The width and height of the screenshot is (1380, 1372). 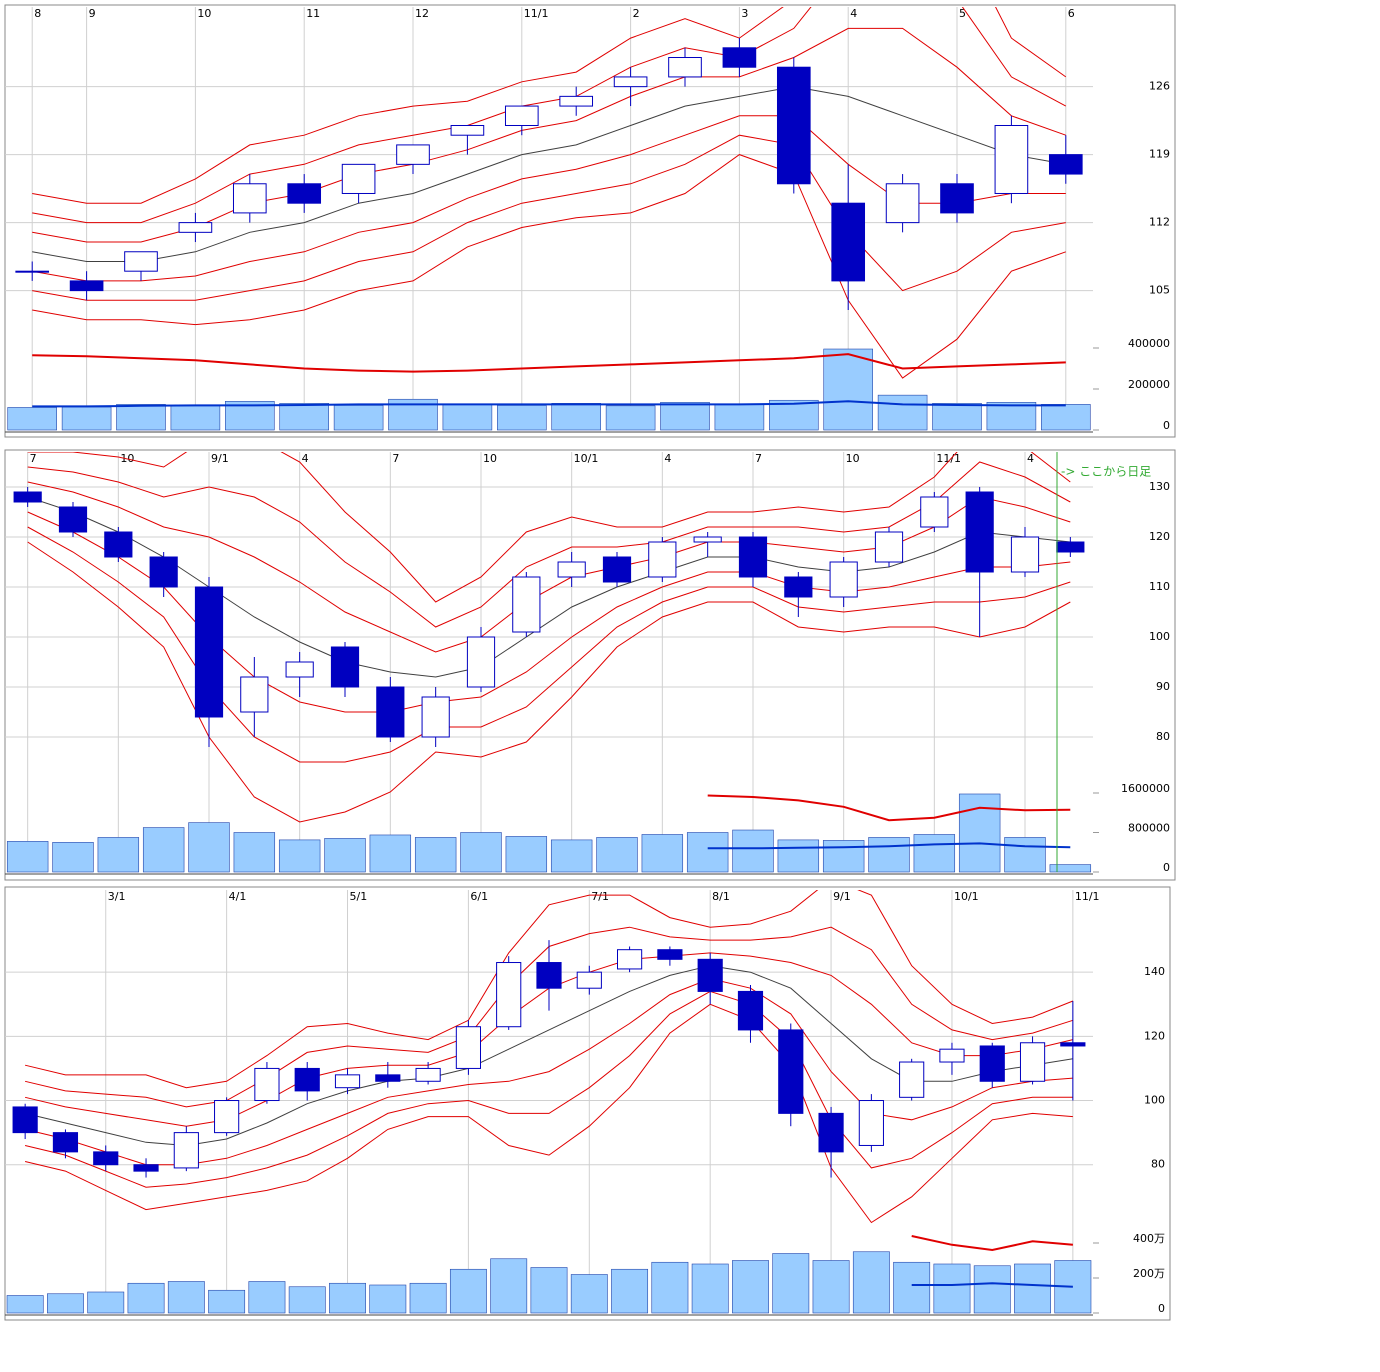 I want to click on volume-tick-label: 200000, so click(x=1149, y=384).